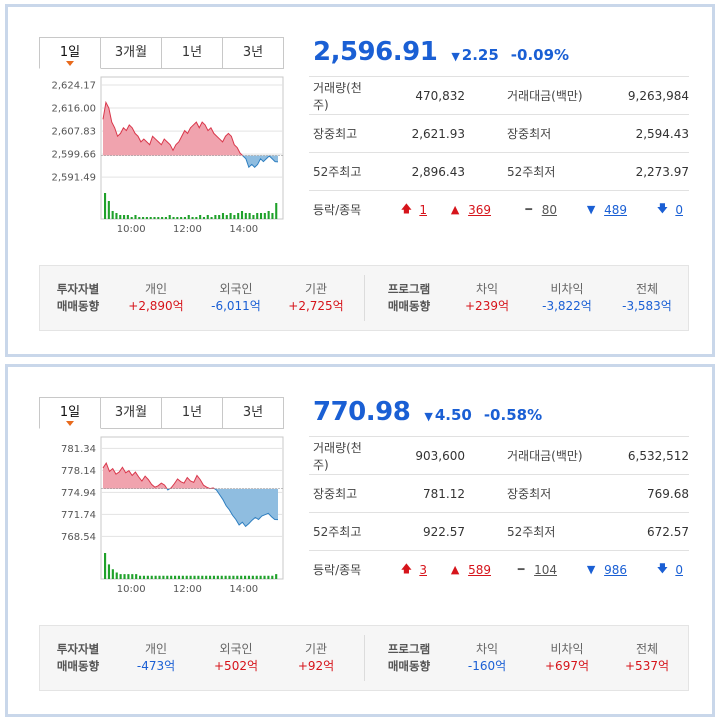 The height and width of the screenshot is (721, 718). Describe the element at coordinates (455, 569) in the screenshot. I see `triangle-up-icon: ▲` at that location.